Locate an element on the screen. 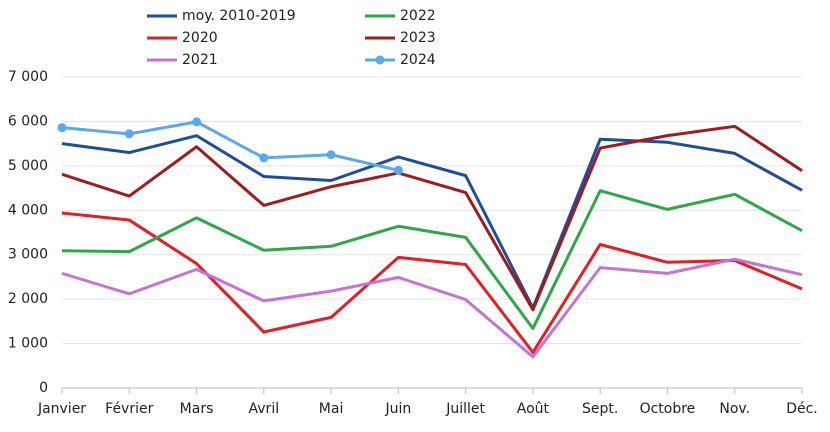 The width and height of the screenshot is (830, 432). x-tick-label: Octobre is located at coordinates (668, 409).